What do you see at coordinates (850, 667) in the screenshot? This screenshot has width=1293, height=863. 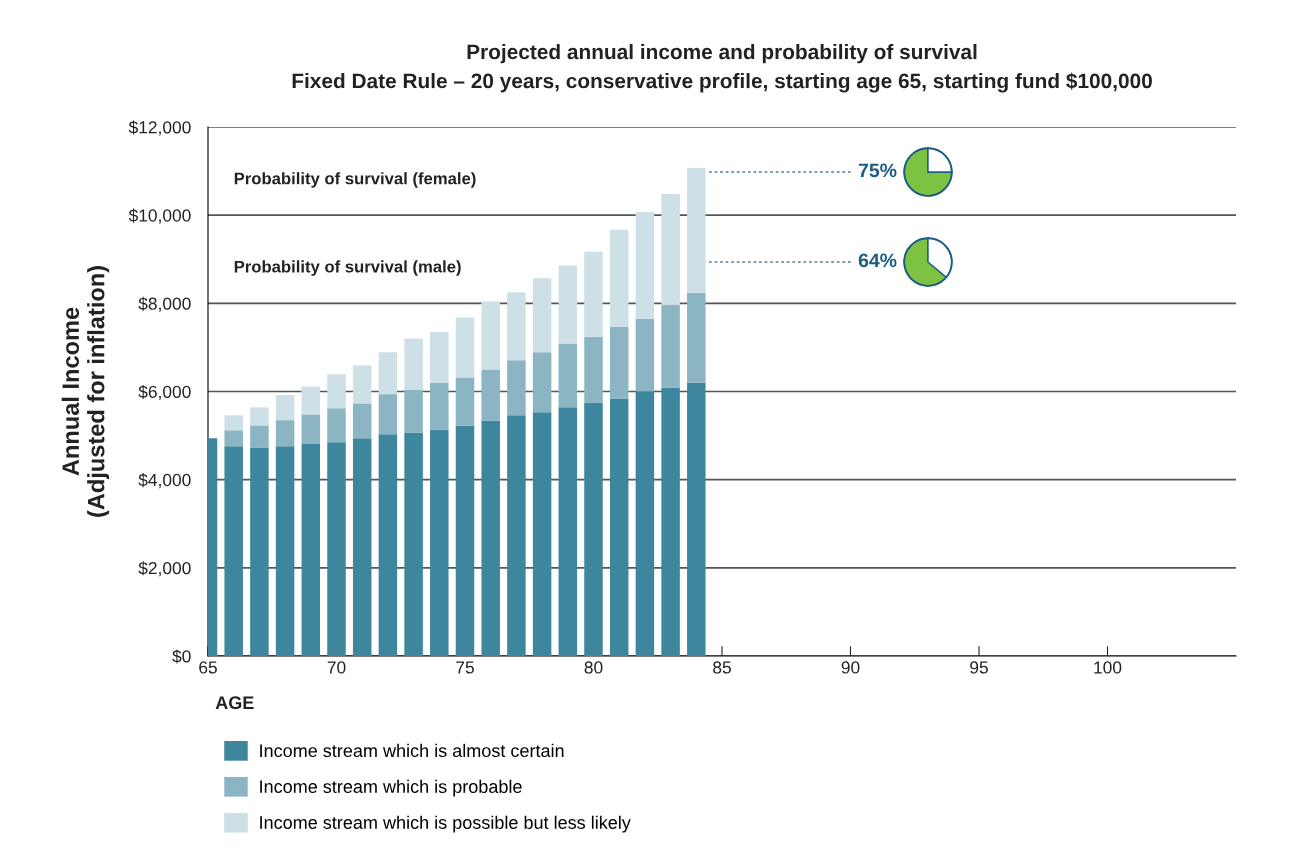 I see `x-tick-label: 90` at bounding box center [850, 667].